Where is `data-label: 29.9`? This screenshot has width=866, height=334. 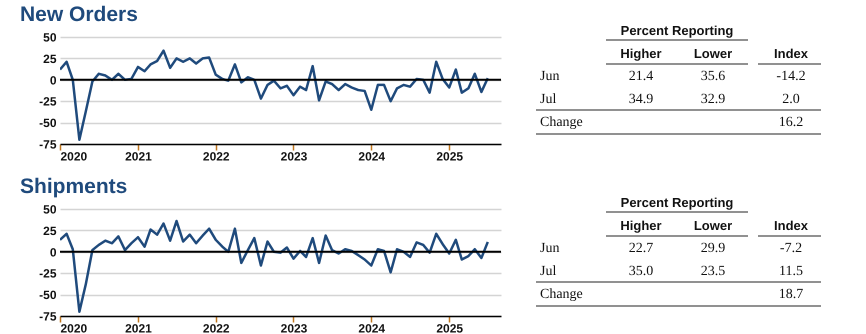 data-label: 29.9 is located at coordinates (713, 248).